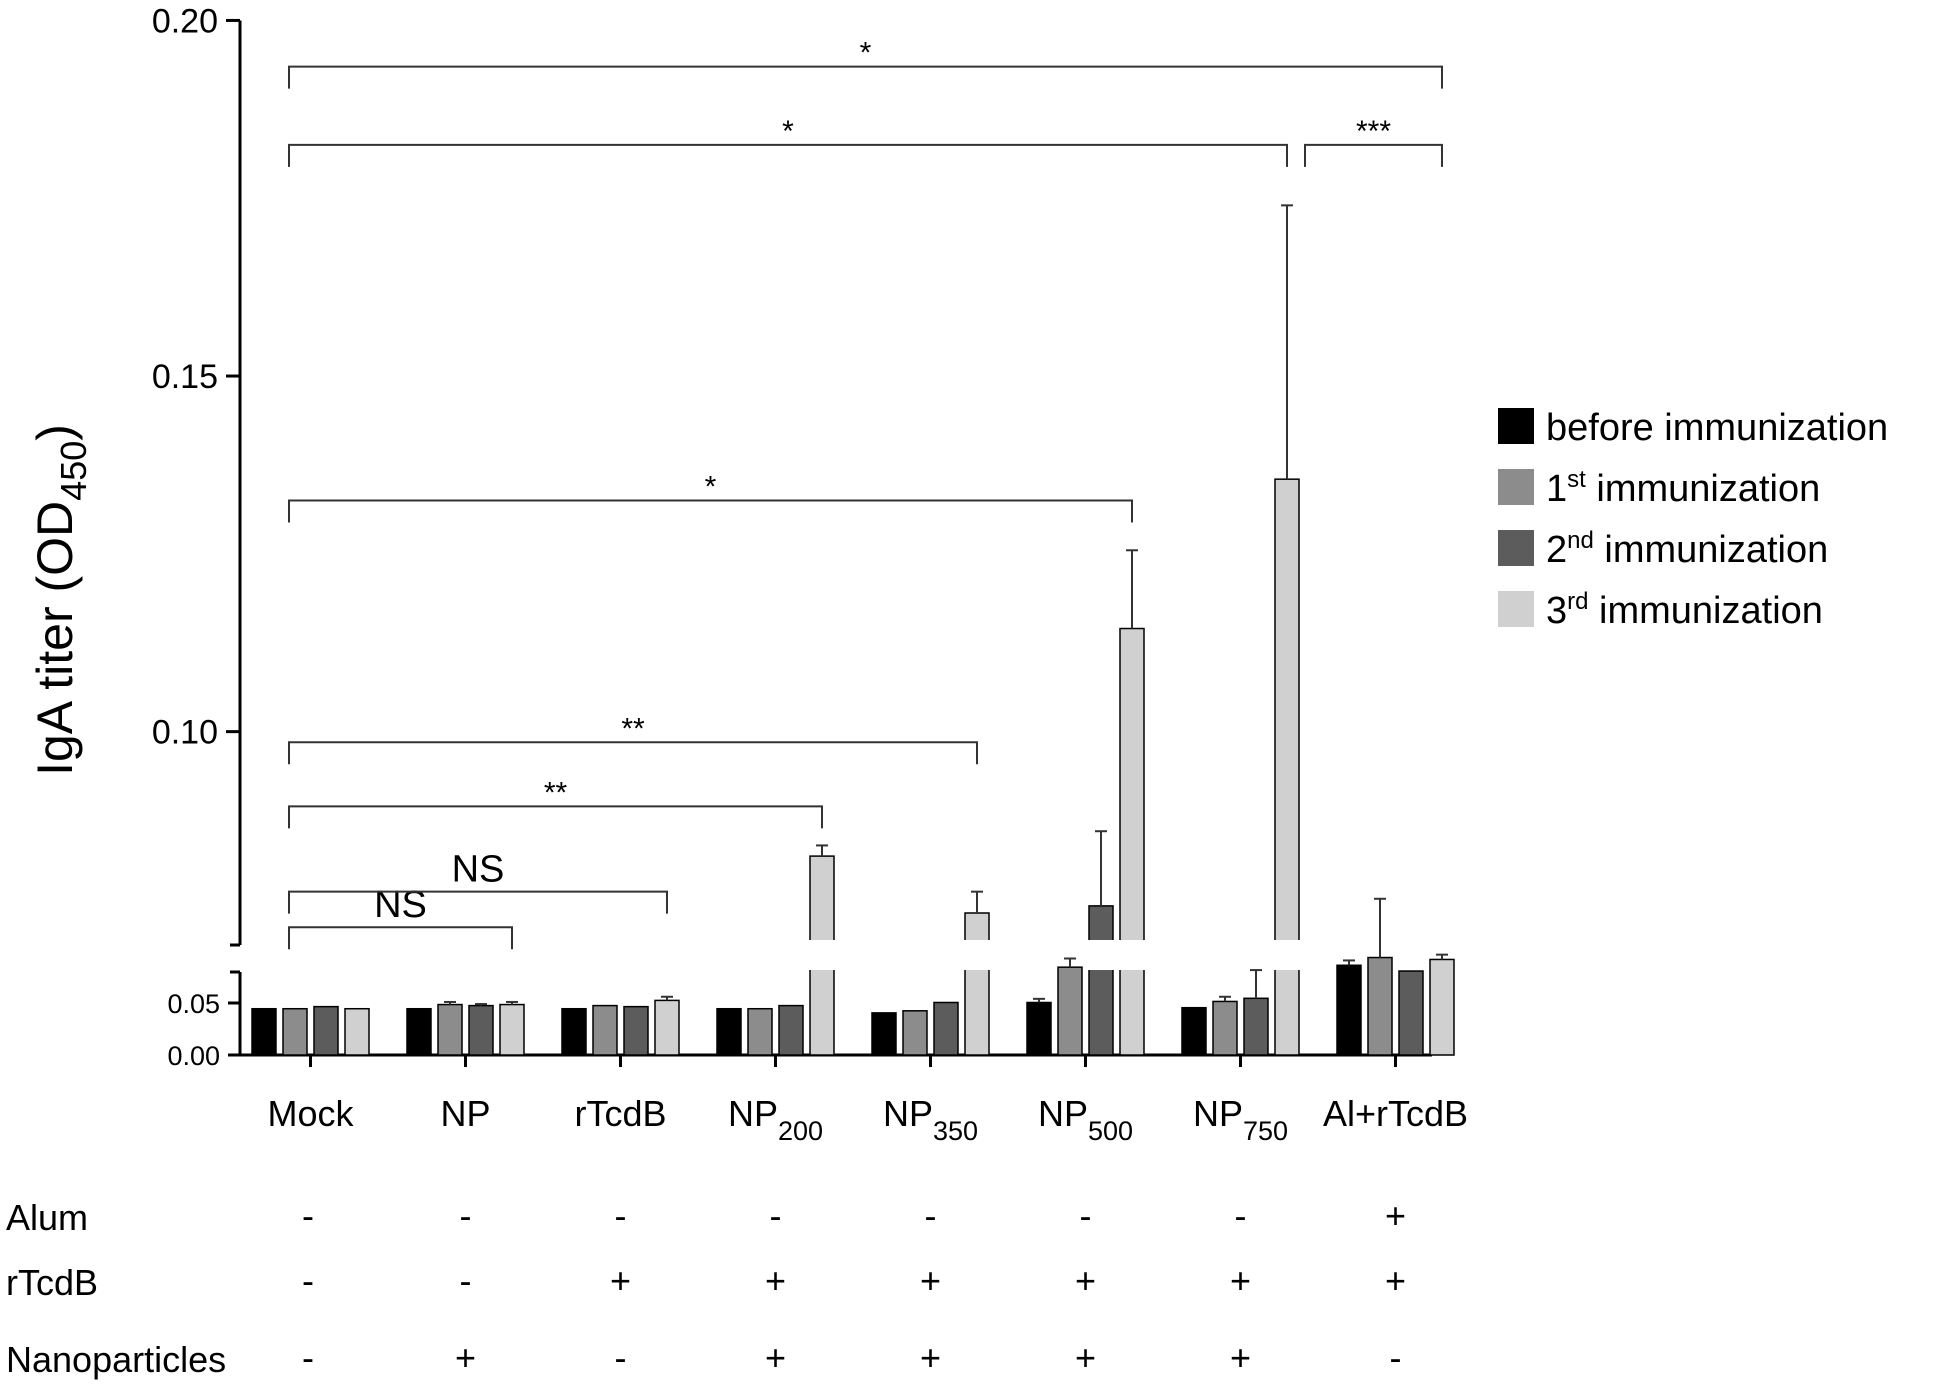  I want to click on legend-label-superscript: rd, so click(1577, 601).